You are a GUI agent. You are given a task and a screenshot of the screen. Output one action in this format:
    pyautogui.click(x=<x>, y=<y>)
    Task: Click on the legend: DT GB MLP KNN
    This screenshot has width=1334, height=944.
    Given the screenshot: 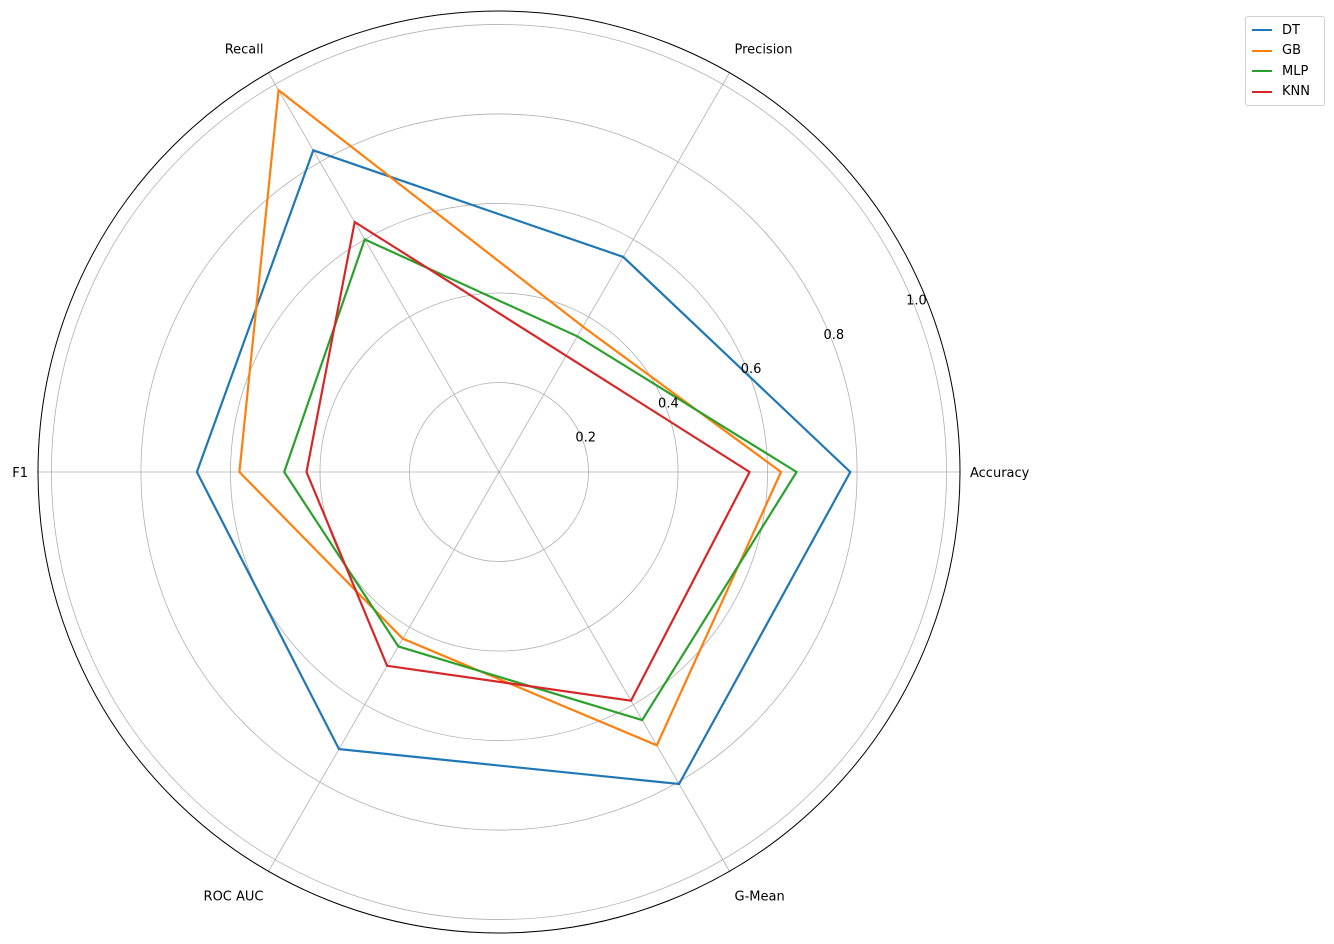 What is the action you would take?
    pyautogui.click(x=1285, y=61)
    